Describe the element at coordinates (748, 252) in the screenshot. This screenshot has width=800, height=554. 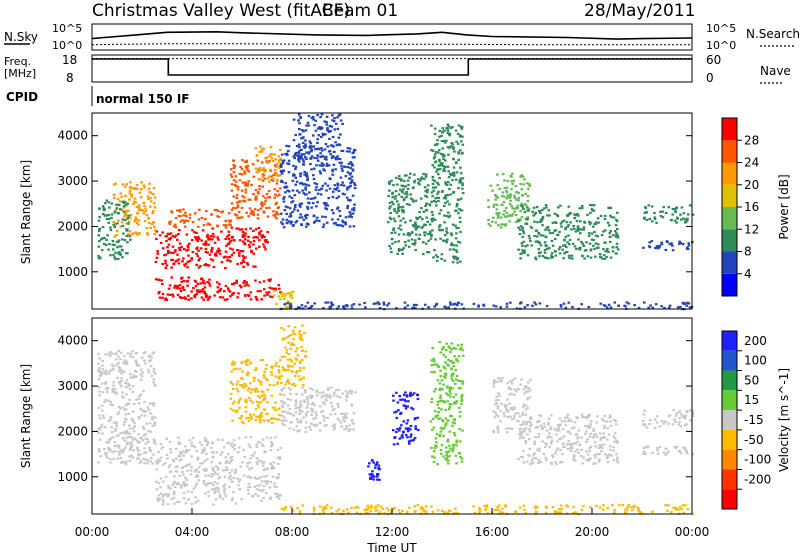
I see `colorbar-tick-label: 8` at that location.